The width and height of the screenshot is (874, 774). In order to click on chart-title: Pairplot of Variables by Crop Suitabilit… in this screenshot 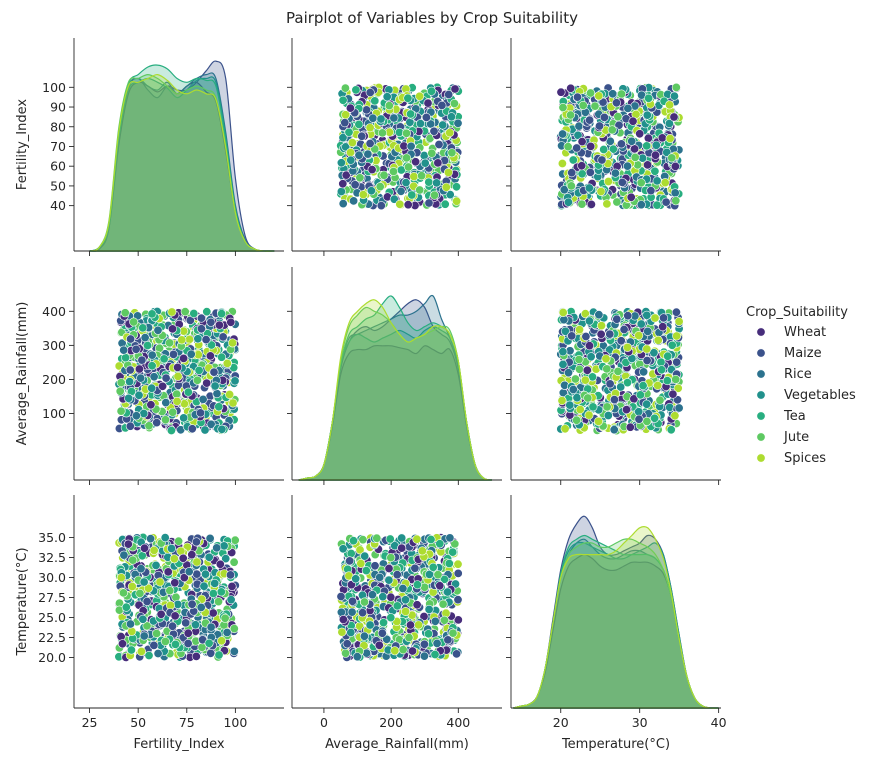, I will do `click(432, 18)`.